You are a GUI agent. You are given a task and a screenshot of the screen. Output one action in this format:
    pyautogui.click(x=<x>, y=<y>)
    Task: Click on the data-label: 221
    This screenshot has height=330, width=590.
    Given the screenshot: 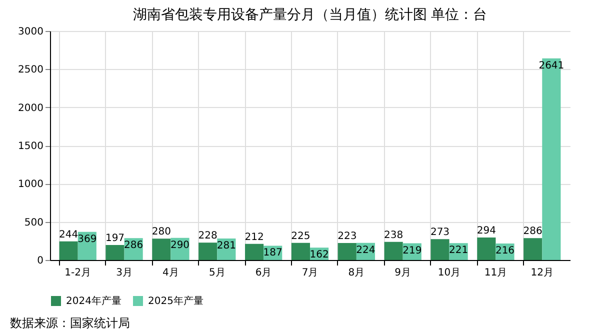 What is the action you would take?
    pyautogui.click(x=458, y=250)
    